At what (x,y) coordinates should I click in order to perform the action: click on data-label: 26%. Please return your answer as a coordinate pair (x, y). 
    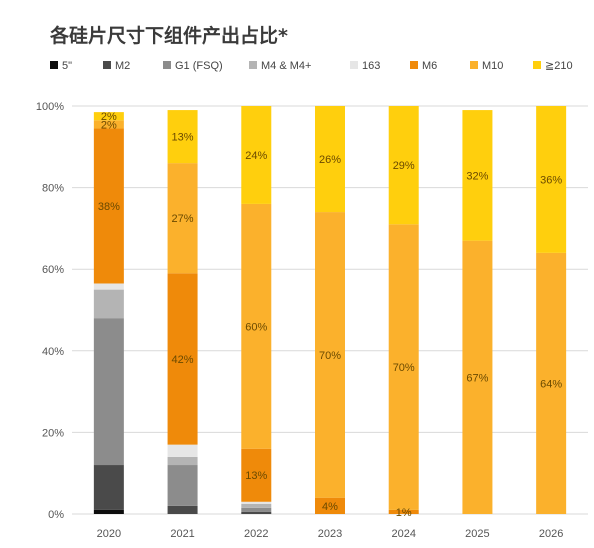
    Looking at the image, I should click on (330, 160).